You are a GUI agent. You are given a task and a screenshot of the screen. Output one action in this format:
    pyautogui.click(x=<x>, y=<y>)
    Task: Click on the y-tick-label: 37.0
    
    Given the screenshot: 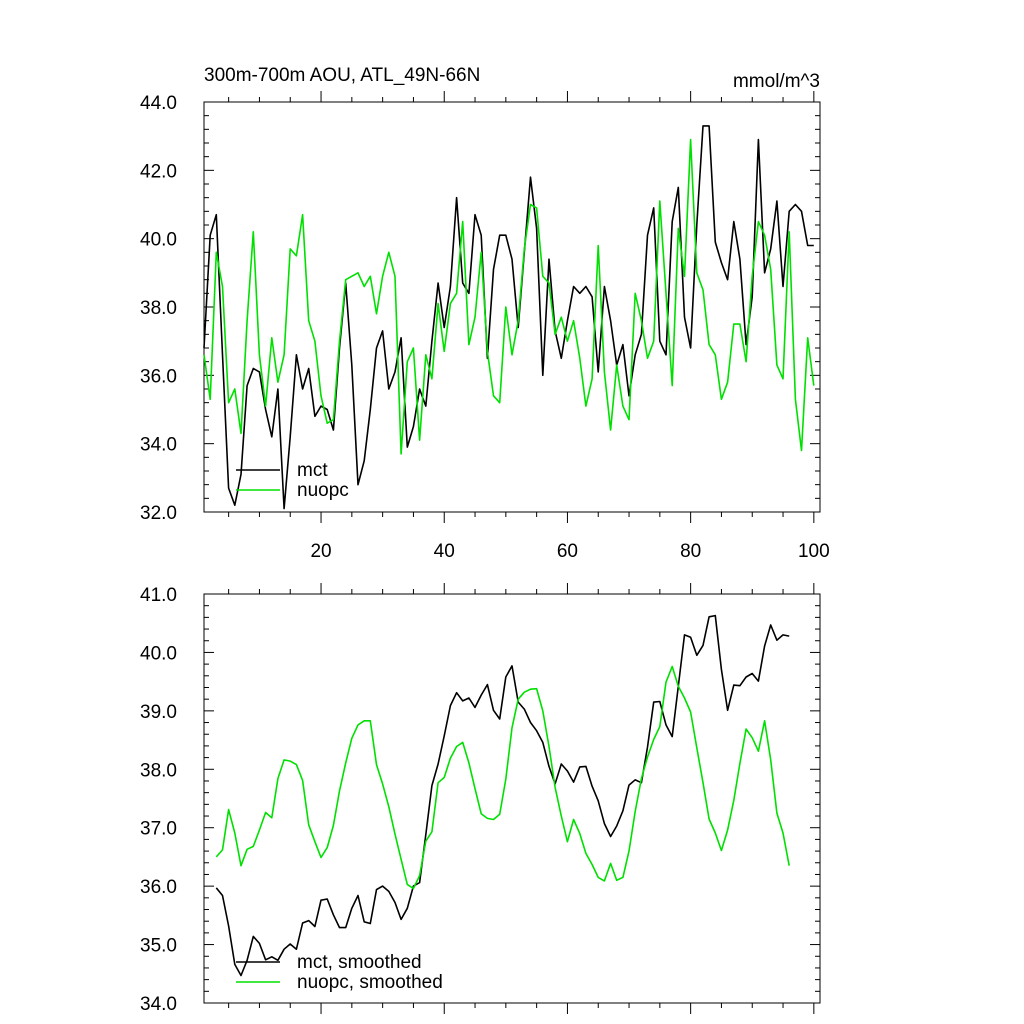 What is the action you would take?
    pyautogui.click(x=158, y=829)
    